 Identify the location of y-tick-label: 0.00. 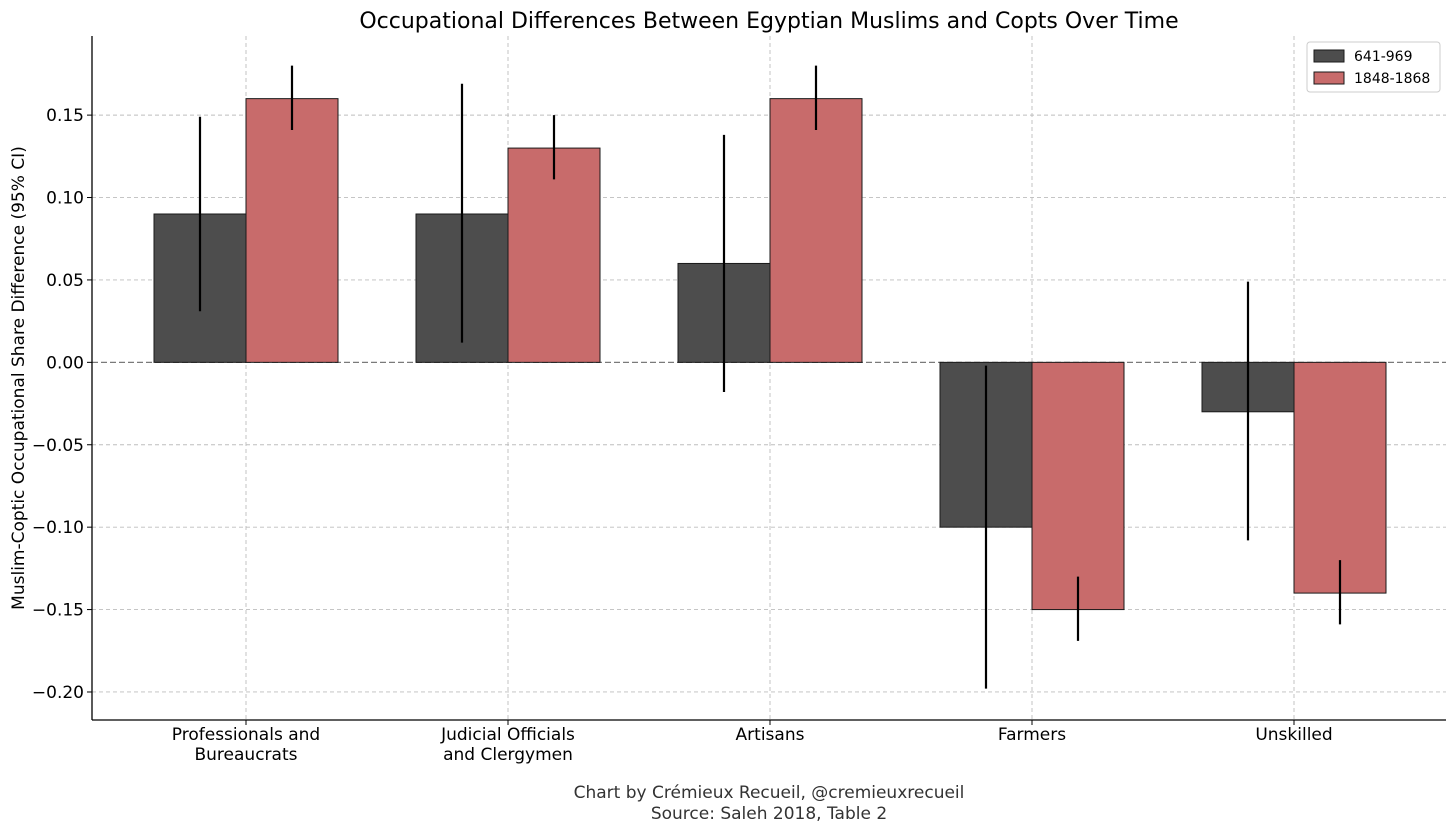
(65, 363).